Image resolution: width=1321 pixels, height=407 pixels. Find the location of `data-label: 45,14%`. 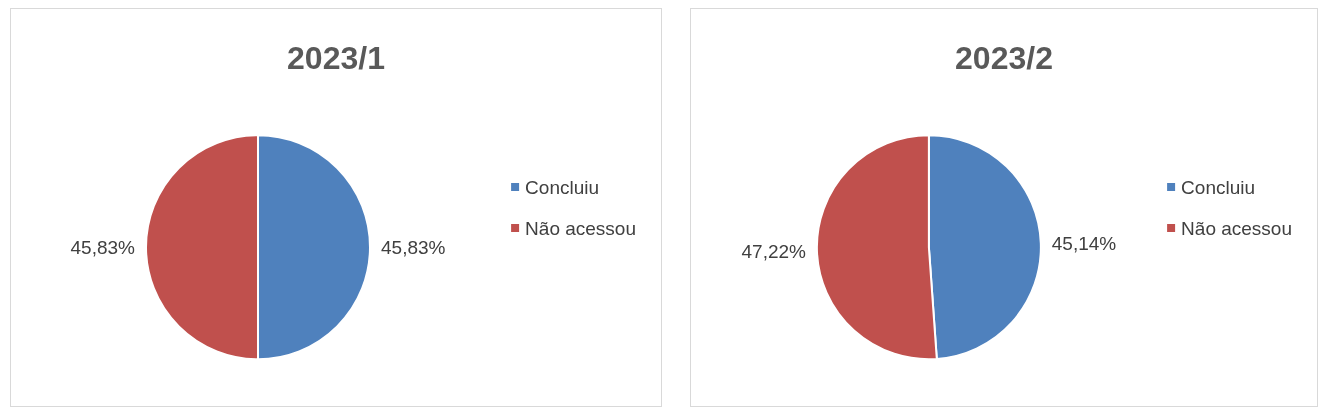

data-label: 45,14% is located at coordinates (1084, 243).